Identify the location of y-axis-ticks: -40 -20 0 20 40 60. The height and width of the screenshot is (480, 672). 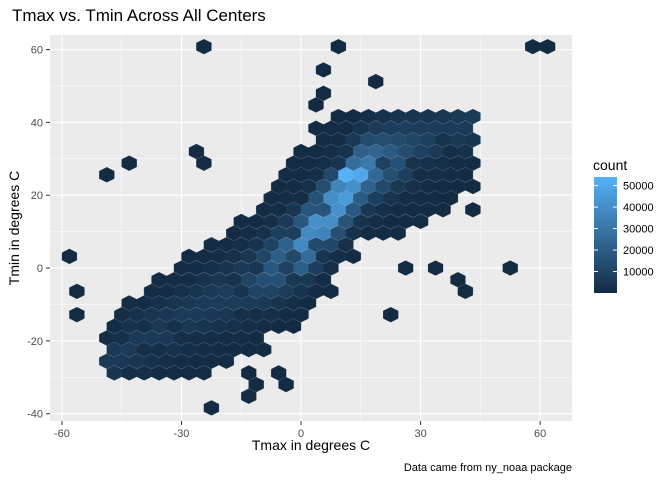
(38, 233).